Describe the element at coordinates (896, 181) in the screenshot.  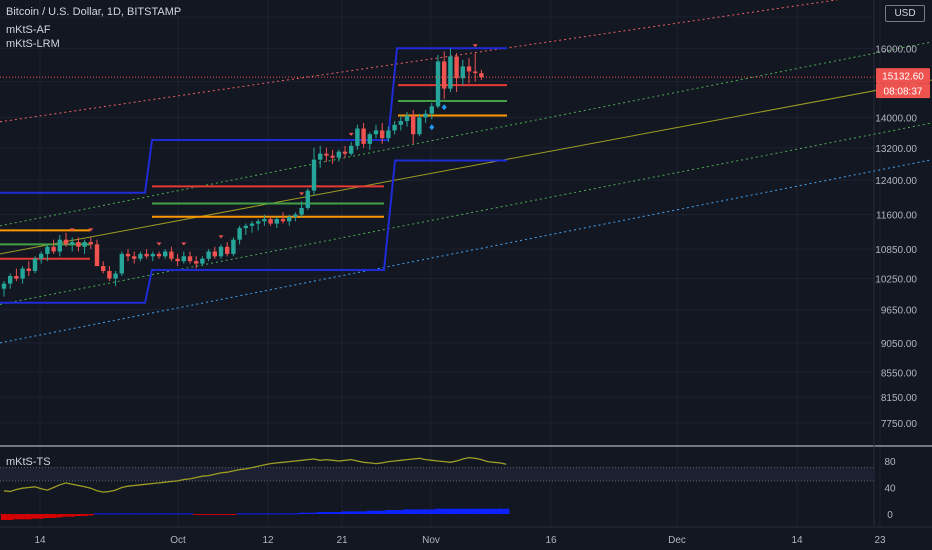
I see `price-tick-label: 12400.00` at that location.